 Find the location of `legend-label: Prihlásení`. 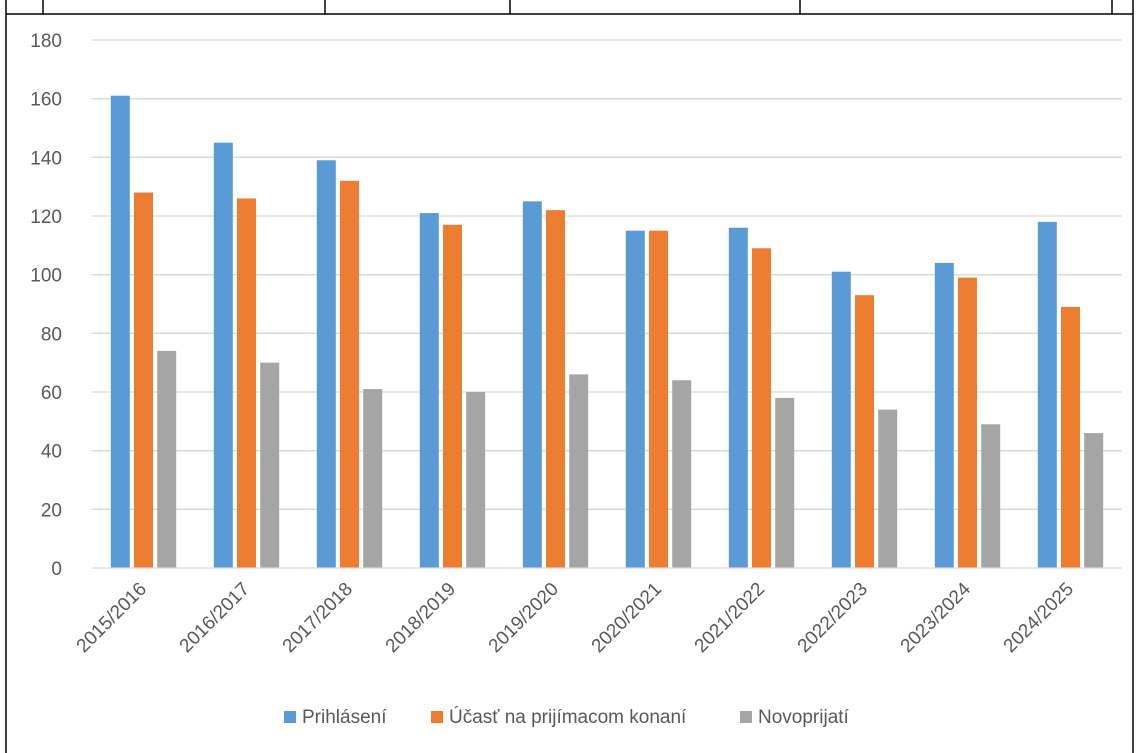

legend-label: Prihlásení is located at coordinates (344, 717).